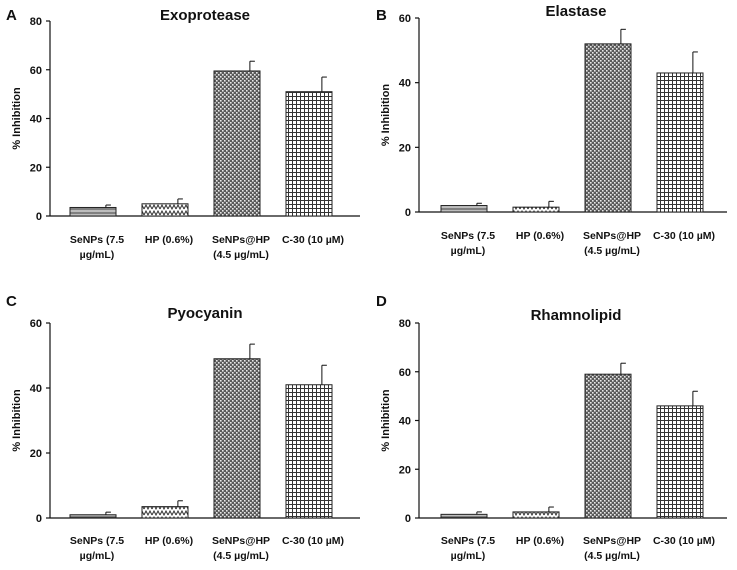 The image size is (737, 570). Describe the element at coordinates (205, 15) in the screenshot. I see `chart-title: Exoprotease` at that location.